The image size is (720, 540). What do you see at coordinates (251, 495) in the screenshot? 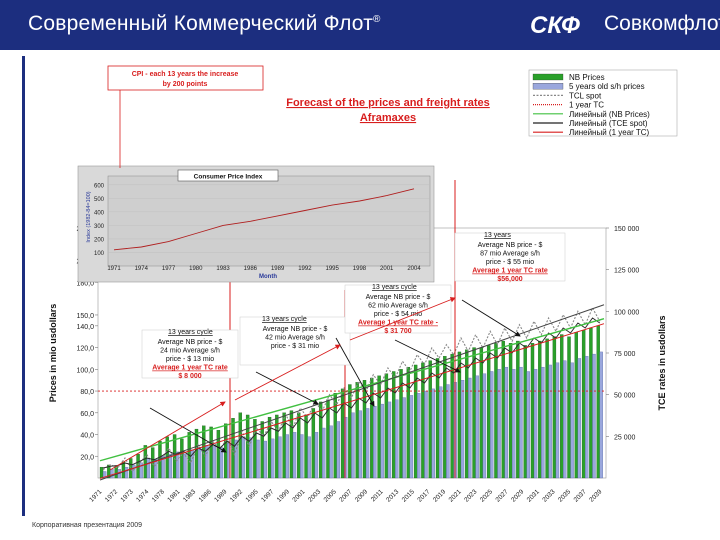
I see `x-tick-label: 1995` at bounding box center [251, 495].